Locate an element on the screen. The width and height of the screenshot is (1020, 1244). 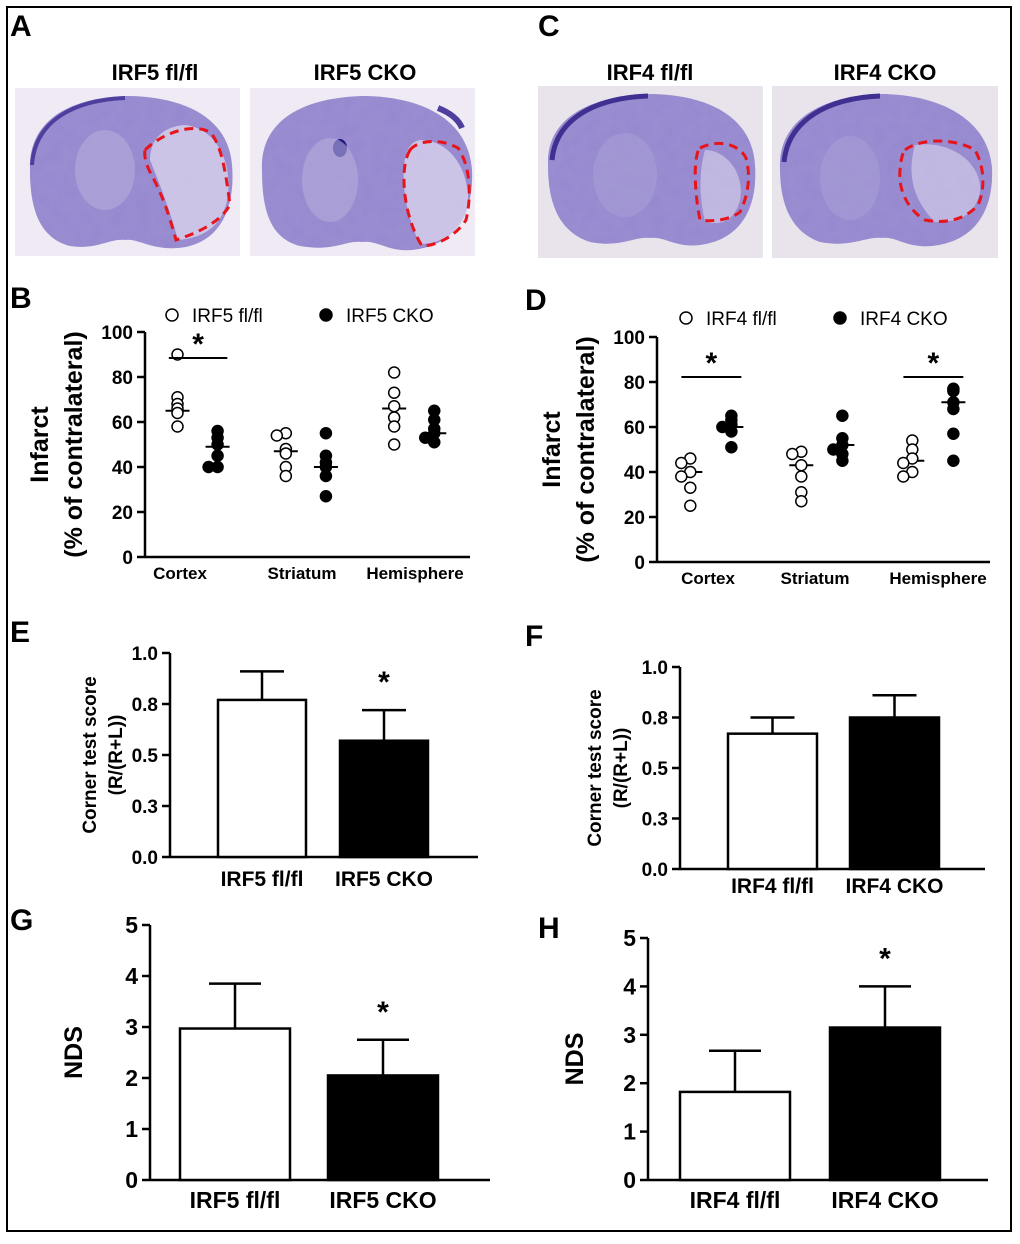
x-category-label: Cortex is located at coordinates (708, 578).